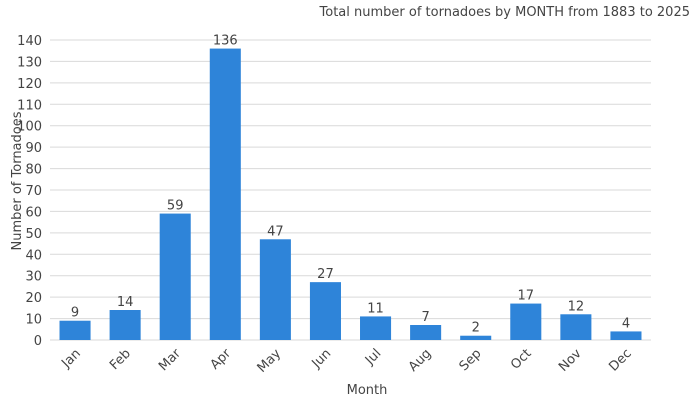 This screenshot has height=400, width=700. What do you see at coordinates (225, 41) in the screenshot?
I see `data-label: 136` at bounding box center [225, 41].